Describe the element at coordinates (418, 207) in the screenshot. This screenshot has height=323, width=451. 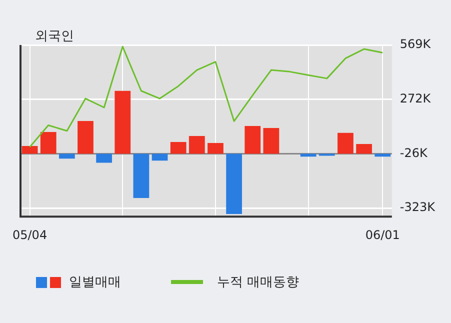
I see `y-tick-label: -323K` at that location.